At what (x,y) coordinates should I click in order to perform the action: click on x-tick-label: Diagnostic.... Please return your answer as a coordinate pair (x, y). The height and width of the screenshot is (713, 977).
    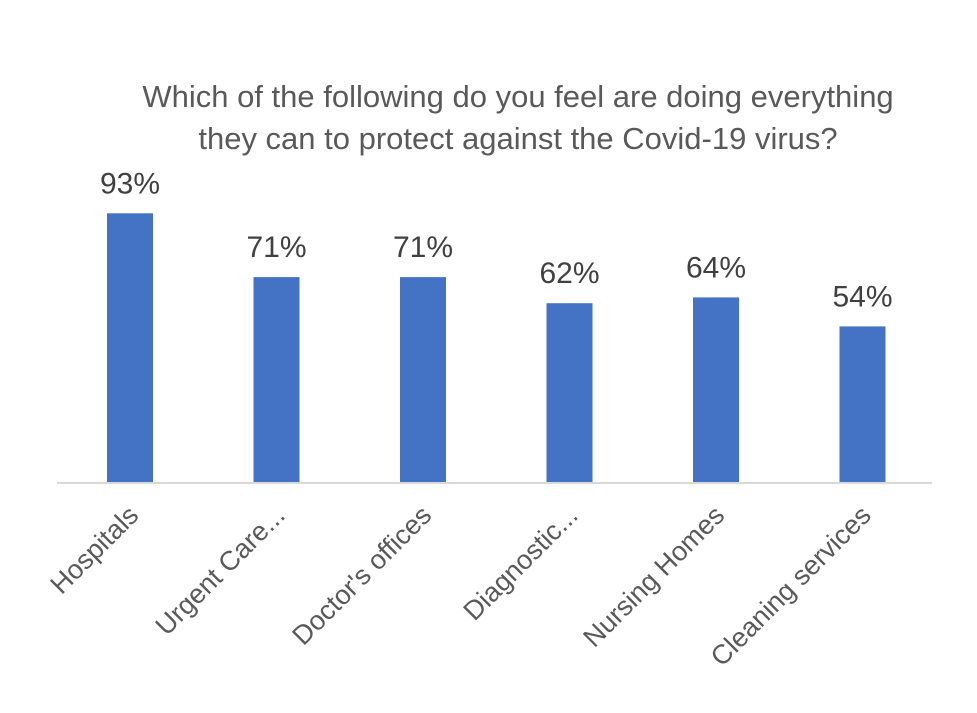
    Looking at the image, I should click on (520, 563).